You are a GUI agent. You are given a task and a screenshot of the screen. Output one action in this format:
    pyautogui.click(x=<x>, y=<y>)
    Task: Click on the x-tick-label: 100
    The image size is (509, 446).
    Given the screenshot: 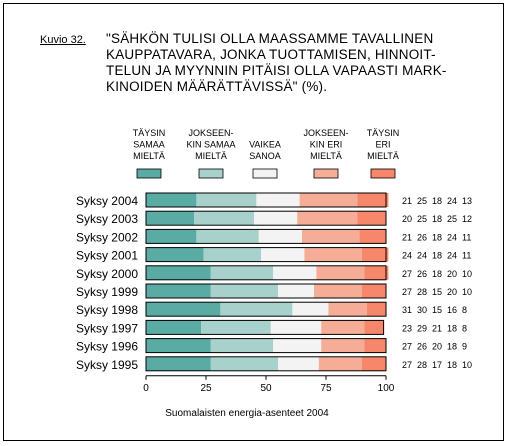 What is the action you would take?
    pyautogui.click(x=386, y=388)
    